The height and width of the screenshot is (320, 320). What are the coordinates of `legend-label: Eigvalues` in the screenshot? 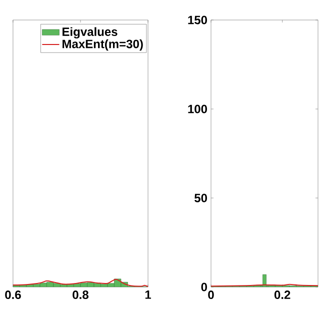 It's located at (90, 32).